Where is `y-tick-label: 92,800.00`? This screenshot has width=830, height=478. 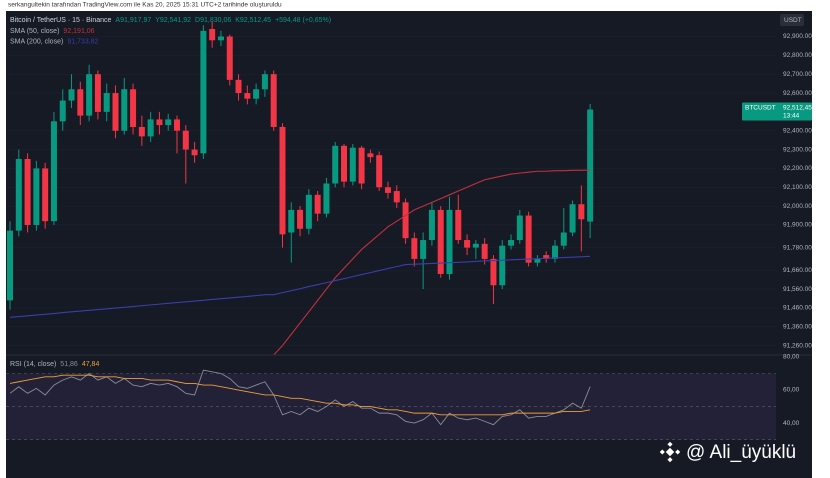 y-tick-label: 92,800.00 is located at coordinates (797, 55).